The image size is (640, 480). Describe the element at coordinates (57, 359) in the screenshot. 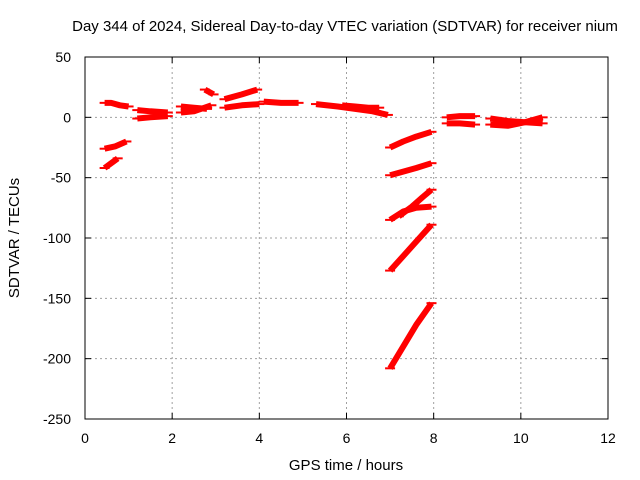

I see `y-tick-label: -200` at that location.